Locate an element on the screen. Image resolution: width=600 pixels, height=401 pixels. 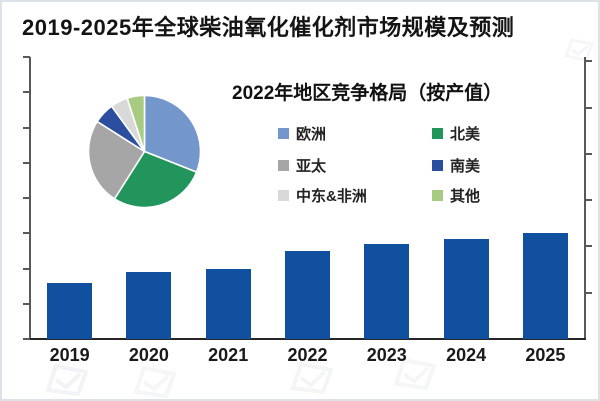
legend-item-others: 其他 is located at coordinates (456, 195).